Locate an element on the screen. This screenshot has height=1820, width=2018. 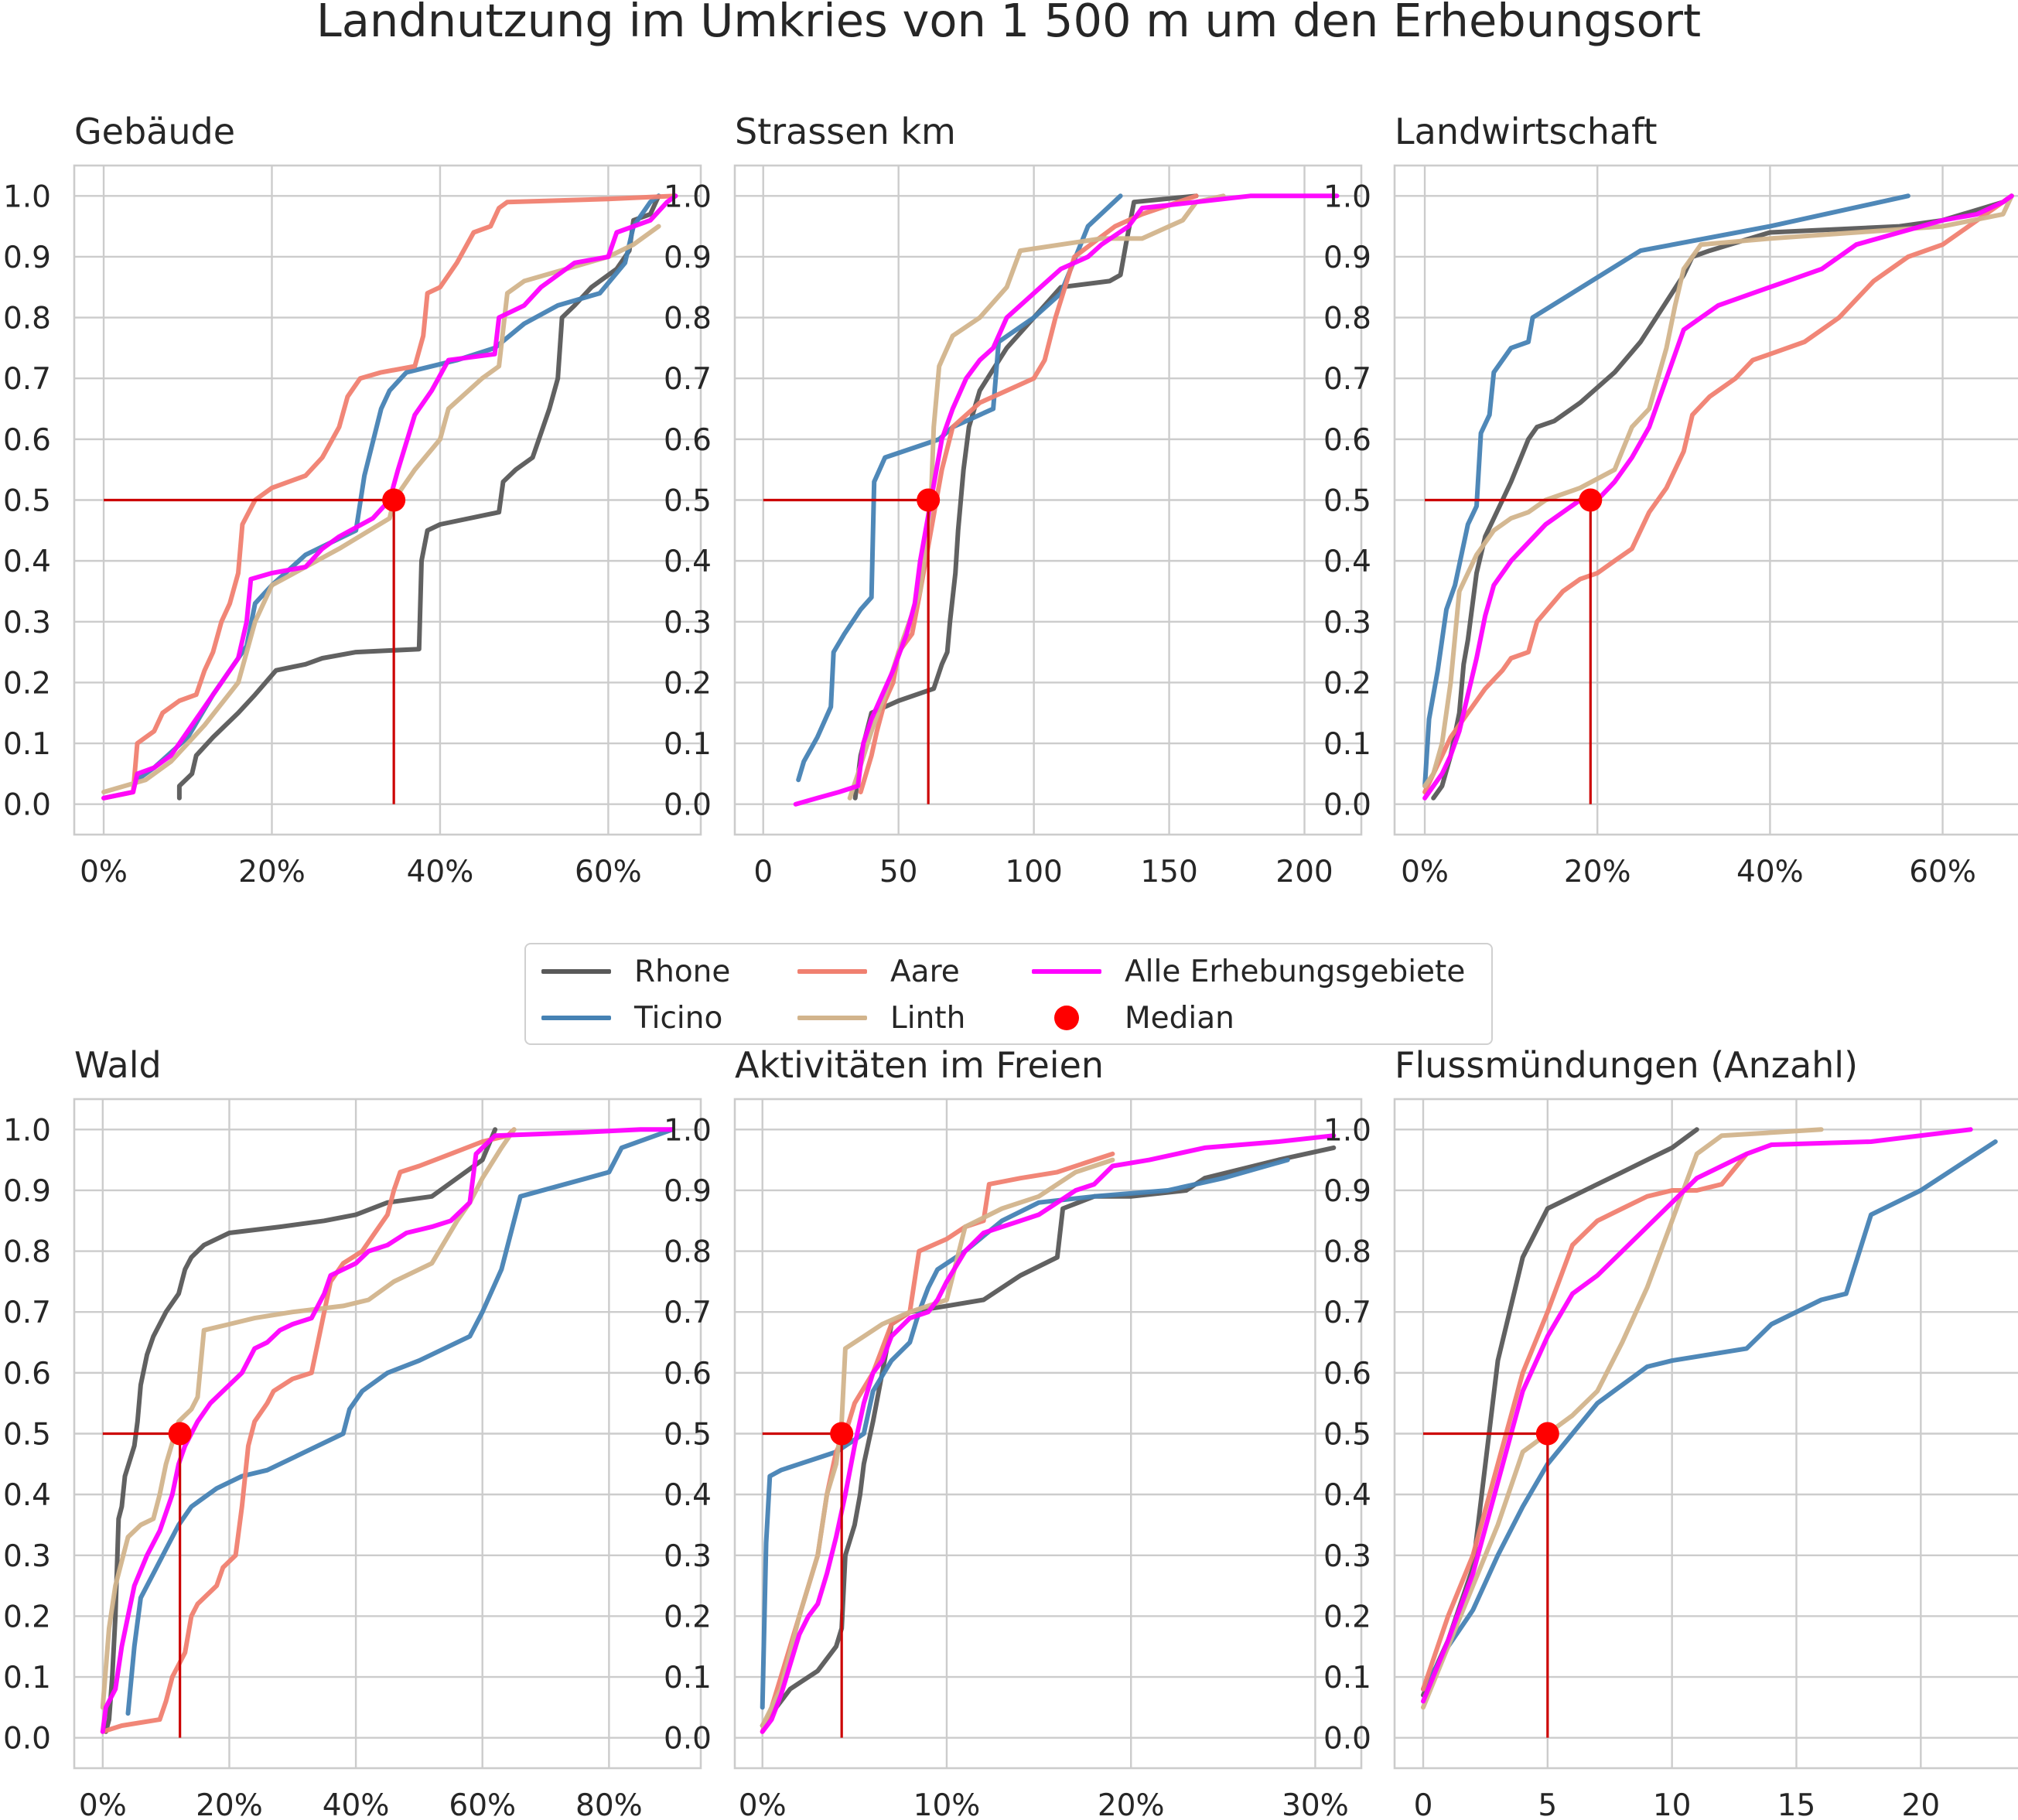
panel-4-ytick-label-9: 0.9 is located at coordinates (27, 1191).